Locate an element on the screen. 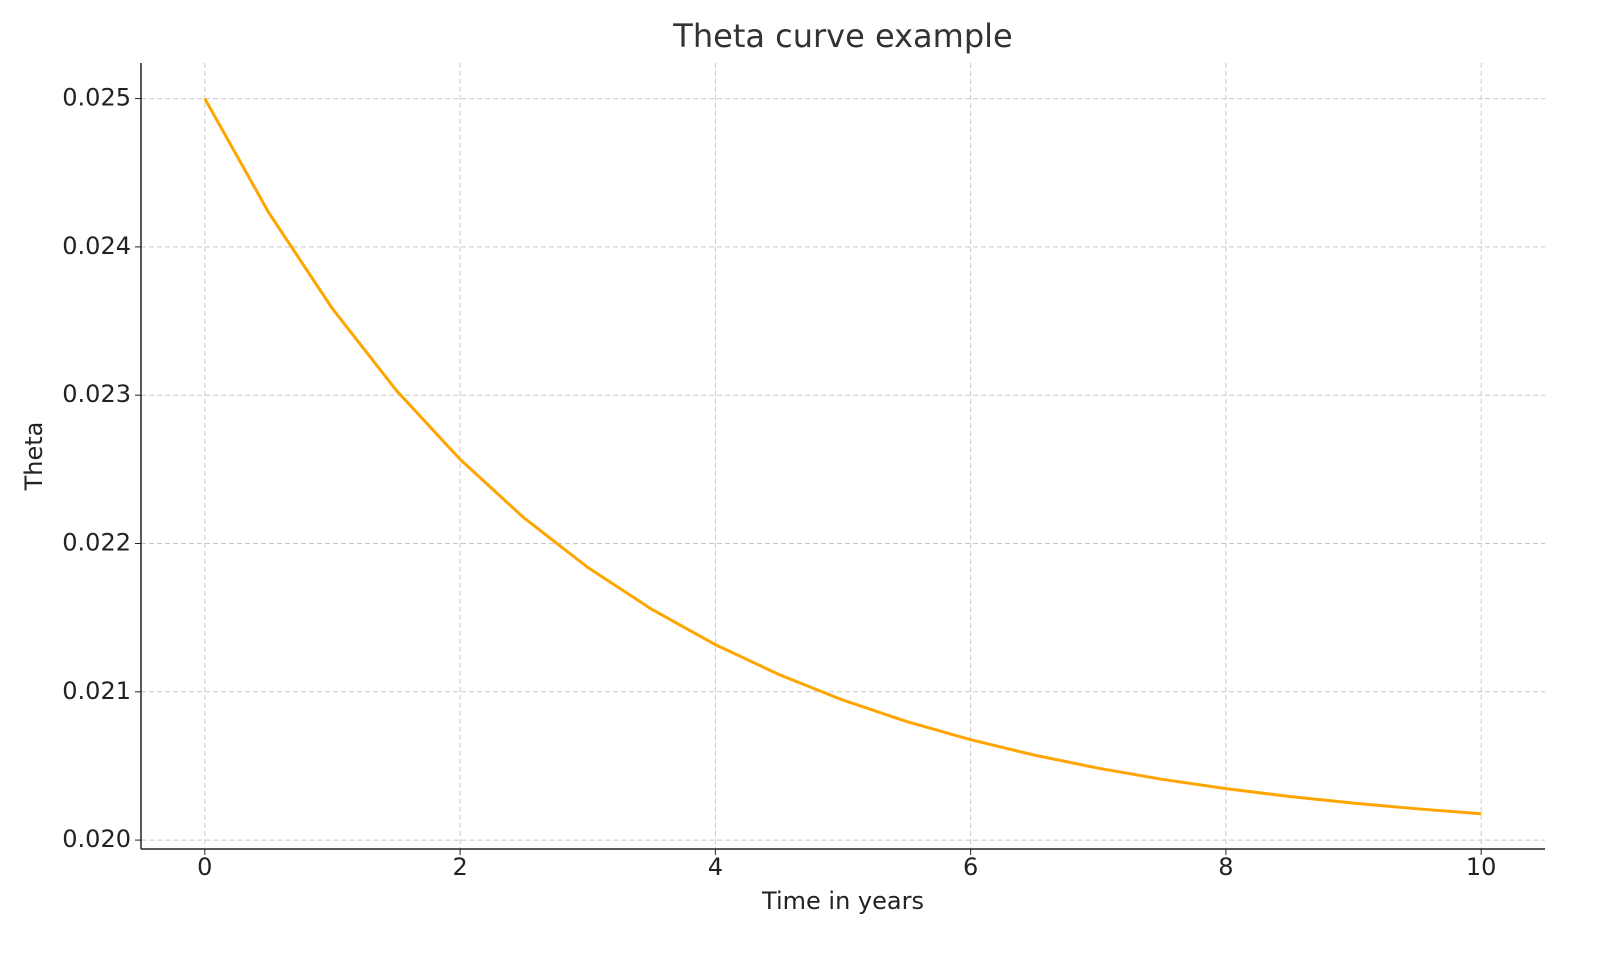 This screenshot has height=960, width=1600. x-tick-label: 4 is located at coordinates (715, 867).